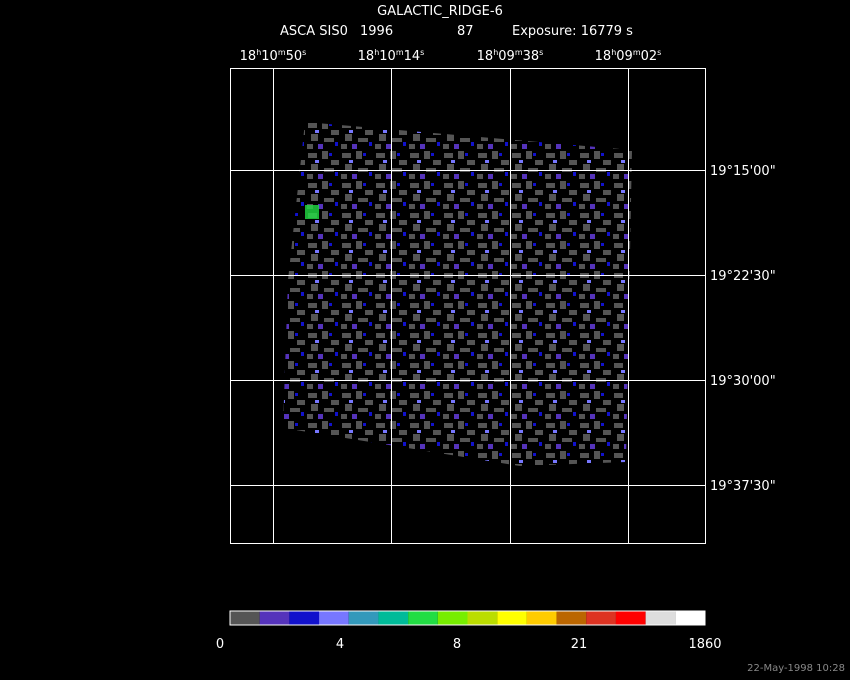 Image resolution: width=850 pixels, height=680 pixels. Describe the element at coordinates (531, 56) in the screenshot. I see `ra-part: 38` at that location.